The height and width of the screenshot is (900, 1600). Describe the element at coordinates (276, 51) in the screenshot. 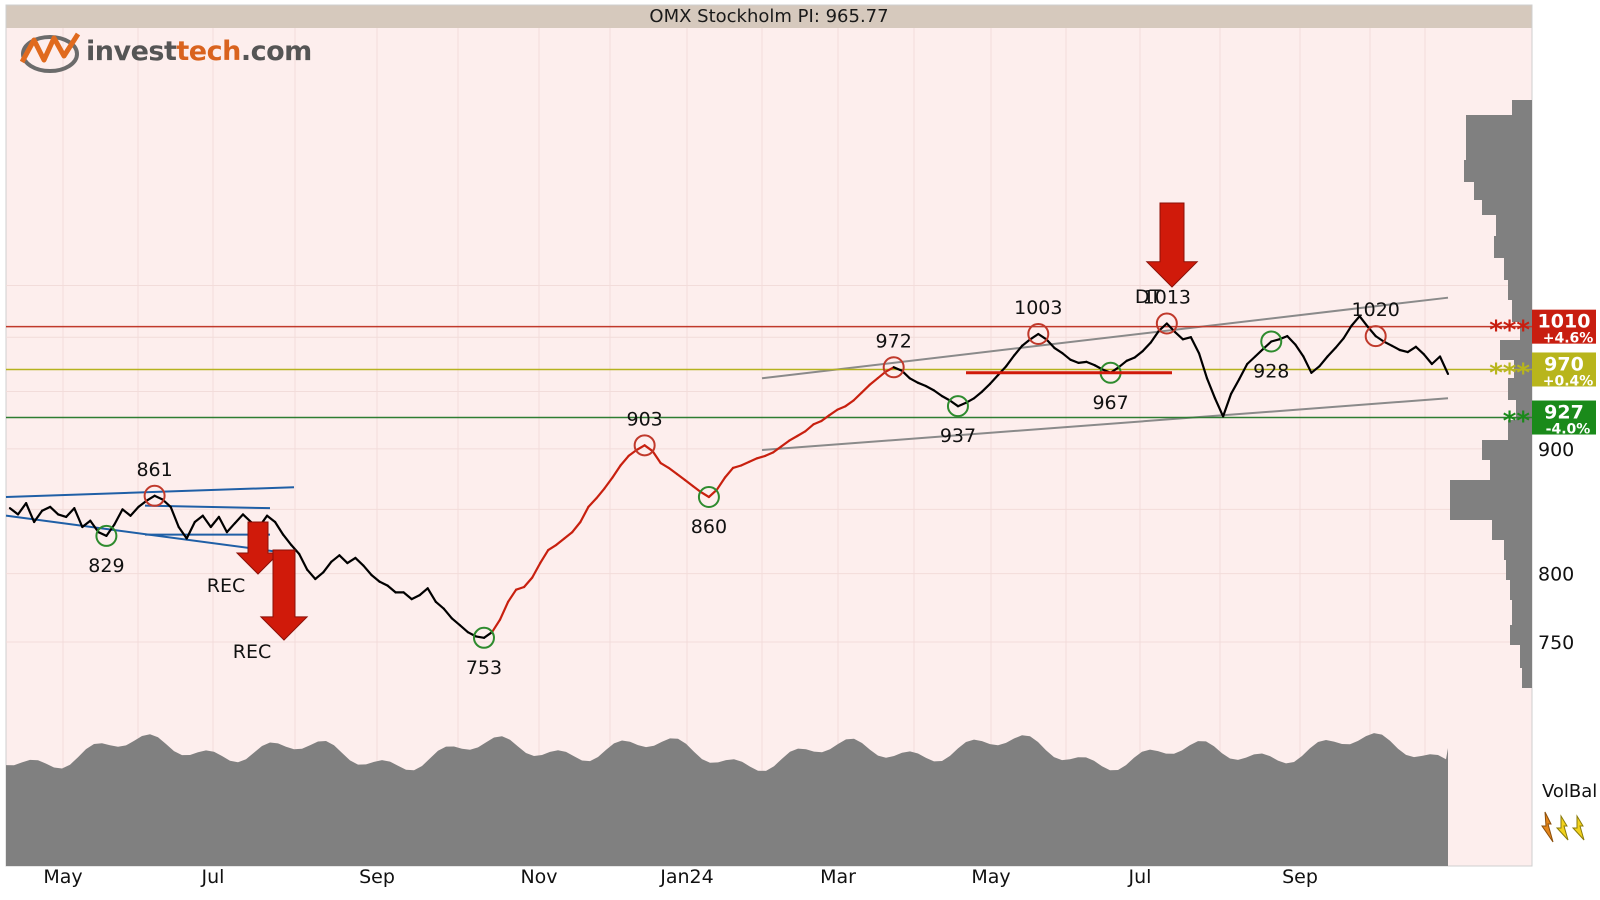

I see `logo-text-3: .com` at that location.